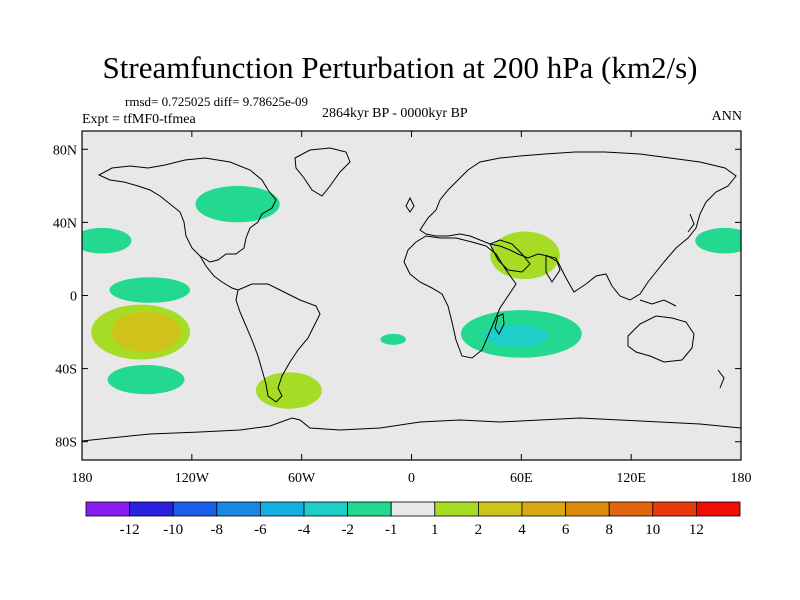 Image resolution: width=800 pixels, height=600 pixels. Describe the element at coordinates (521, 478) in the screenshot. I see `lon-tick-label: 60E` at that location.